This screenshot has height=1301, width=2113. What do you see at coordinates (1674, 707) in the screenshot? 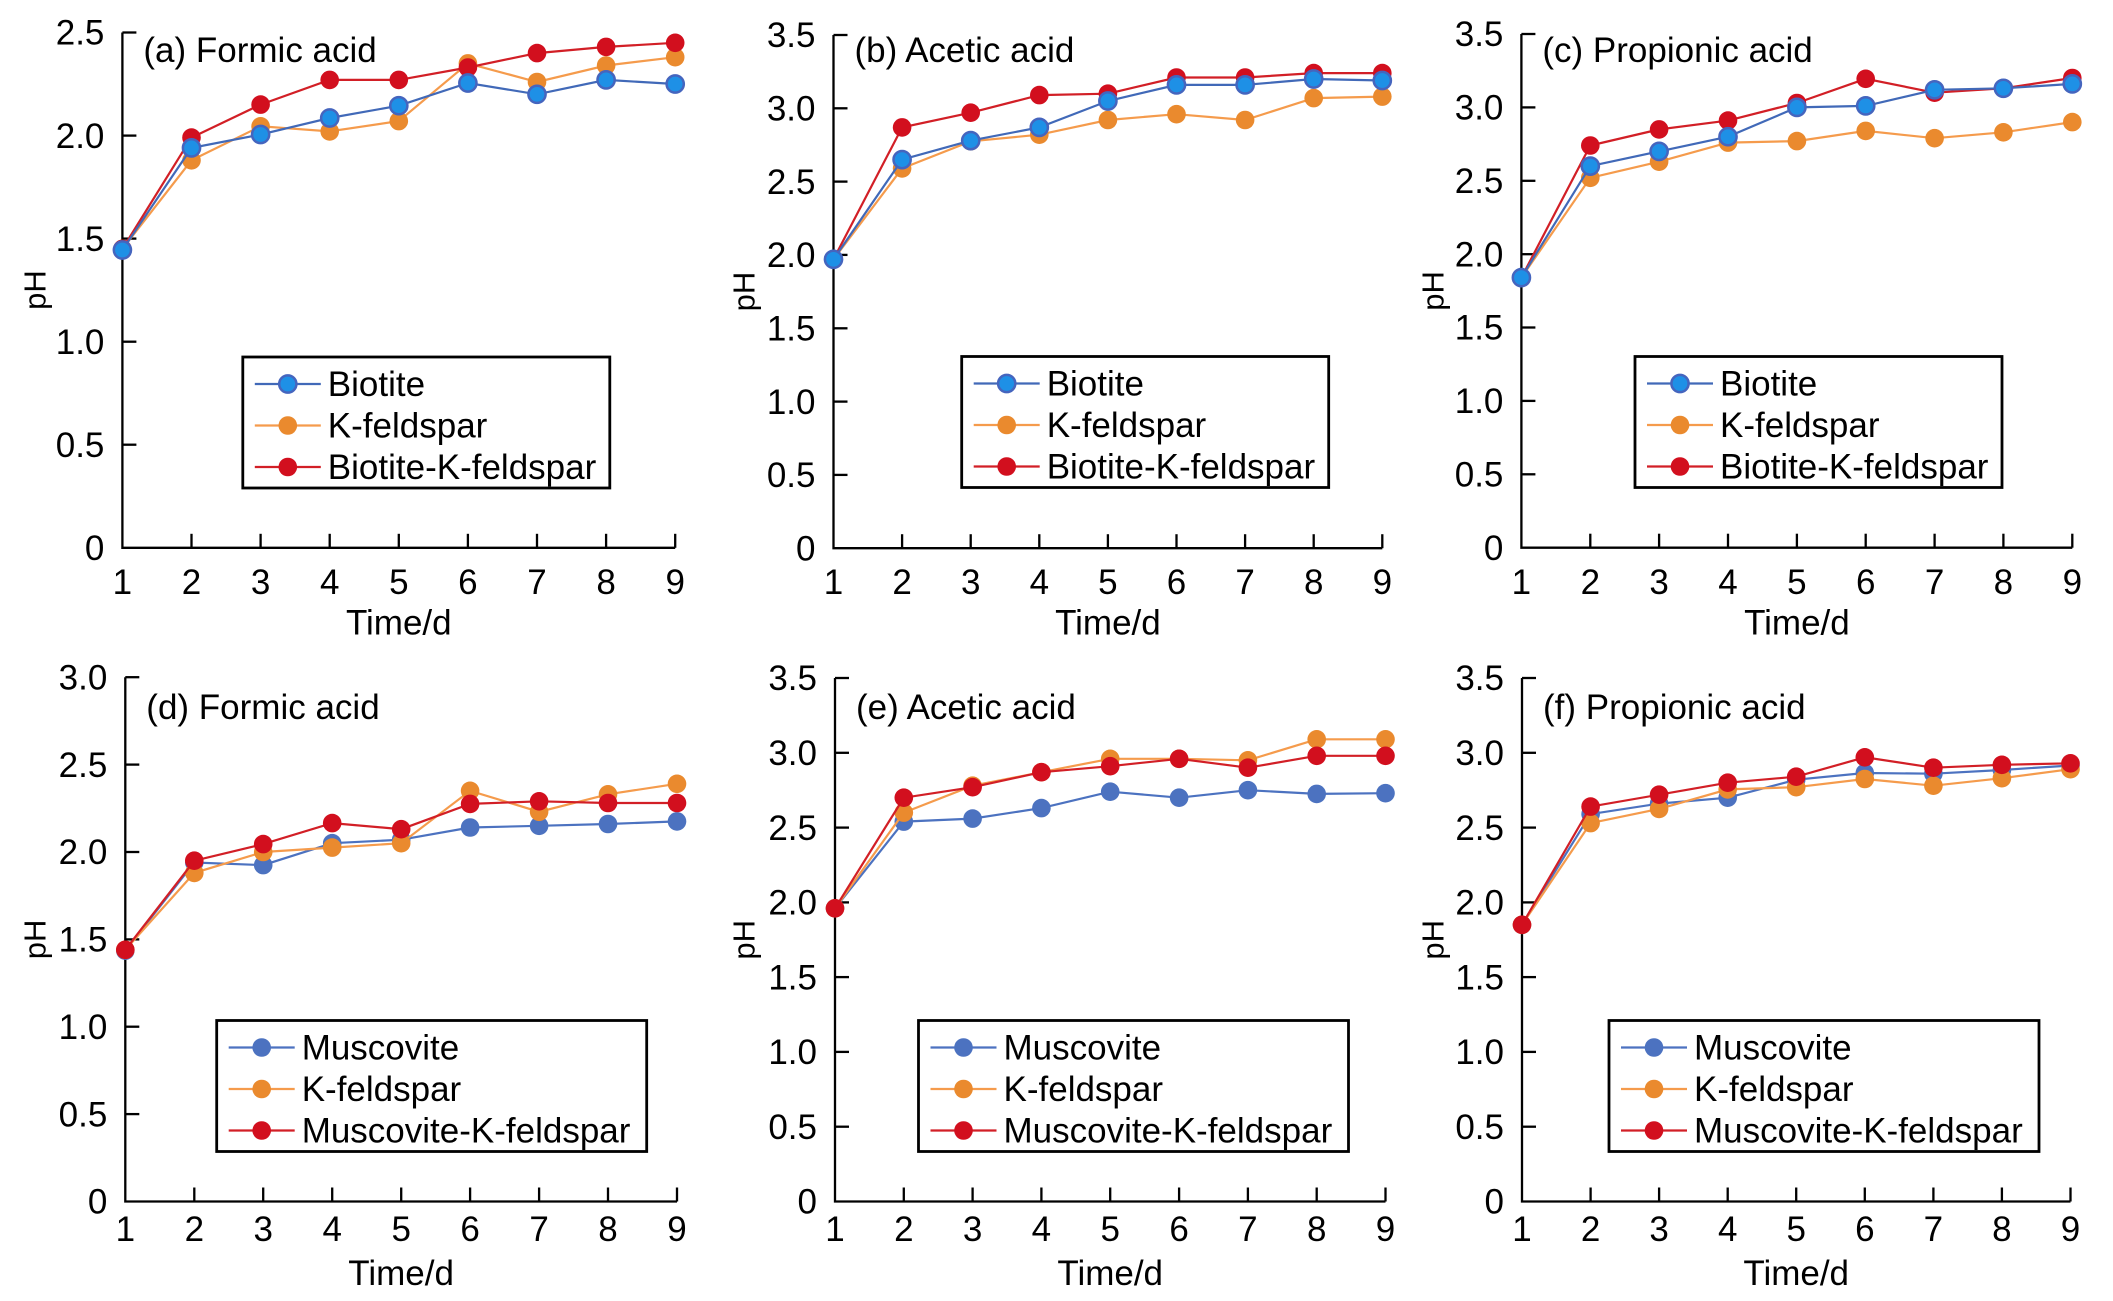
I see `svg-text: (f) Propionic acid` at bounding box center [1674, 707].